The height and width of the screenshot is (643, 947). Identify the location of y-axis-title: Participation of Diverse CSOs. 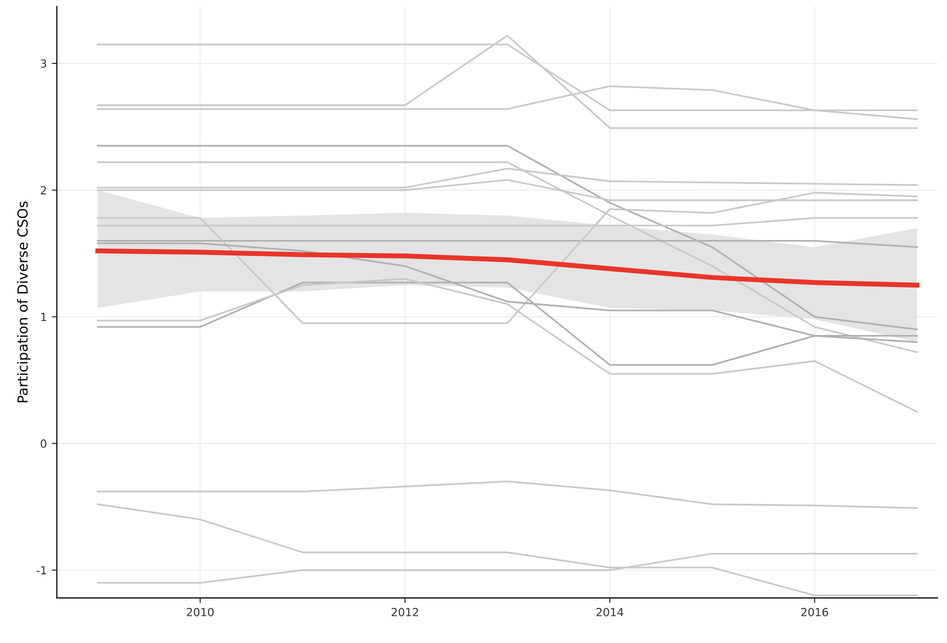
(23, 301).